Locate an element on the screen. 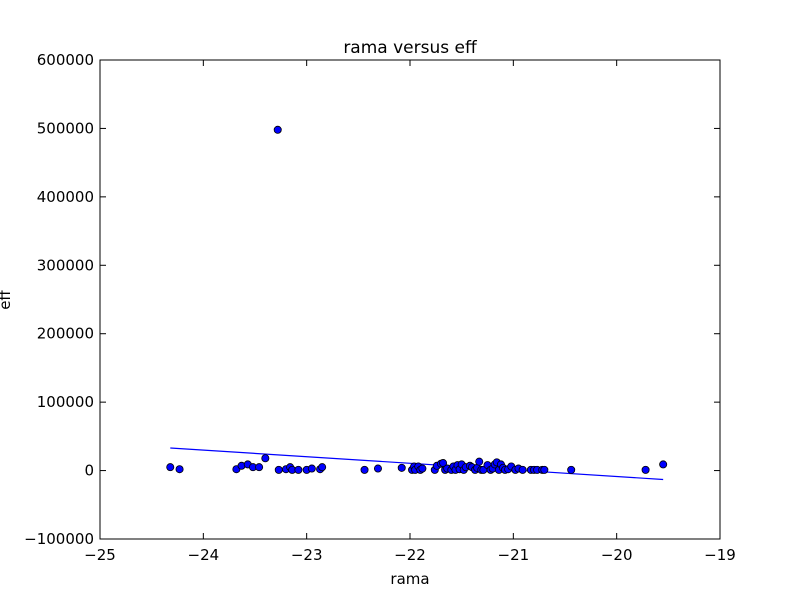 The width and height of the screenshot is (800, 600). y-tick-label: 600000 is located at coordinates (65, 60).